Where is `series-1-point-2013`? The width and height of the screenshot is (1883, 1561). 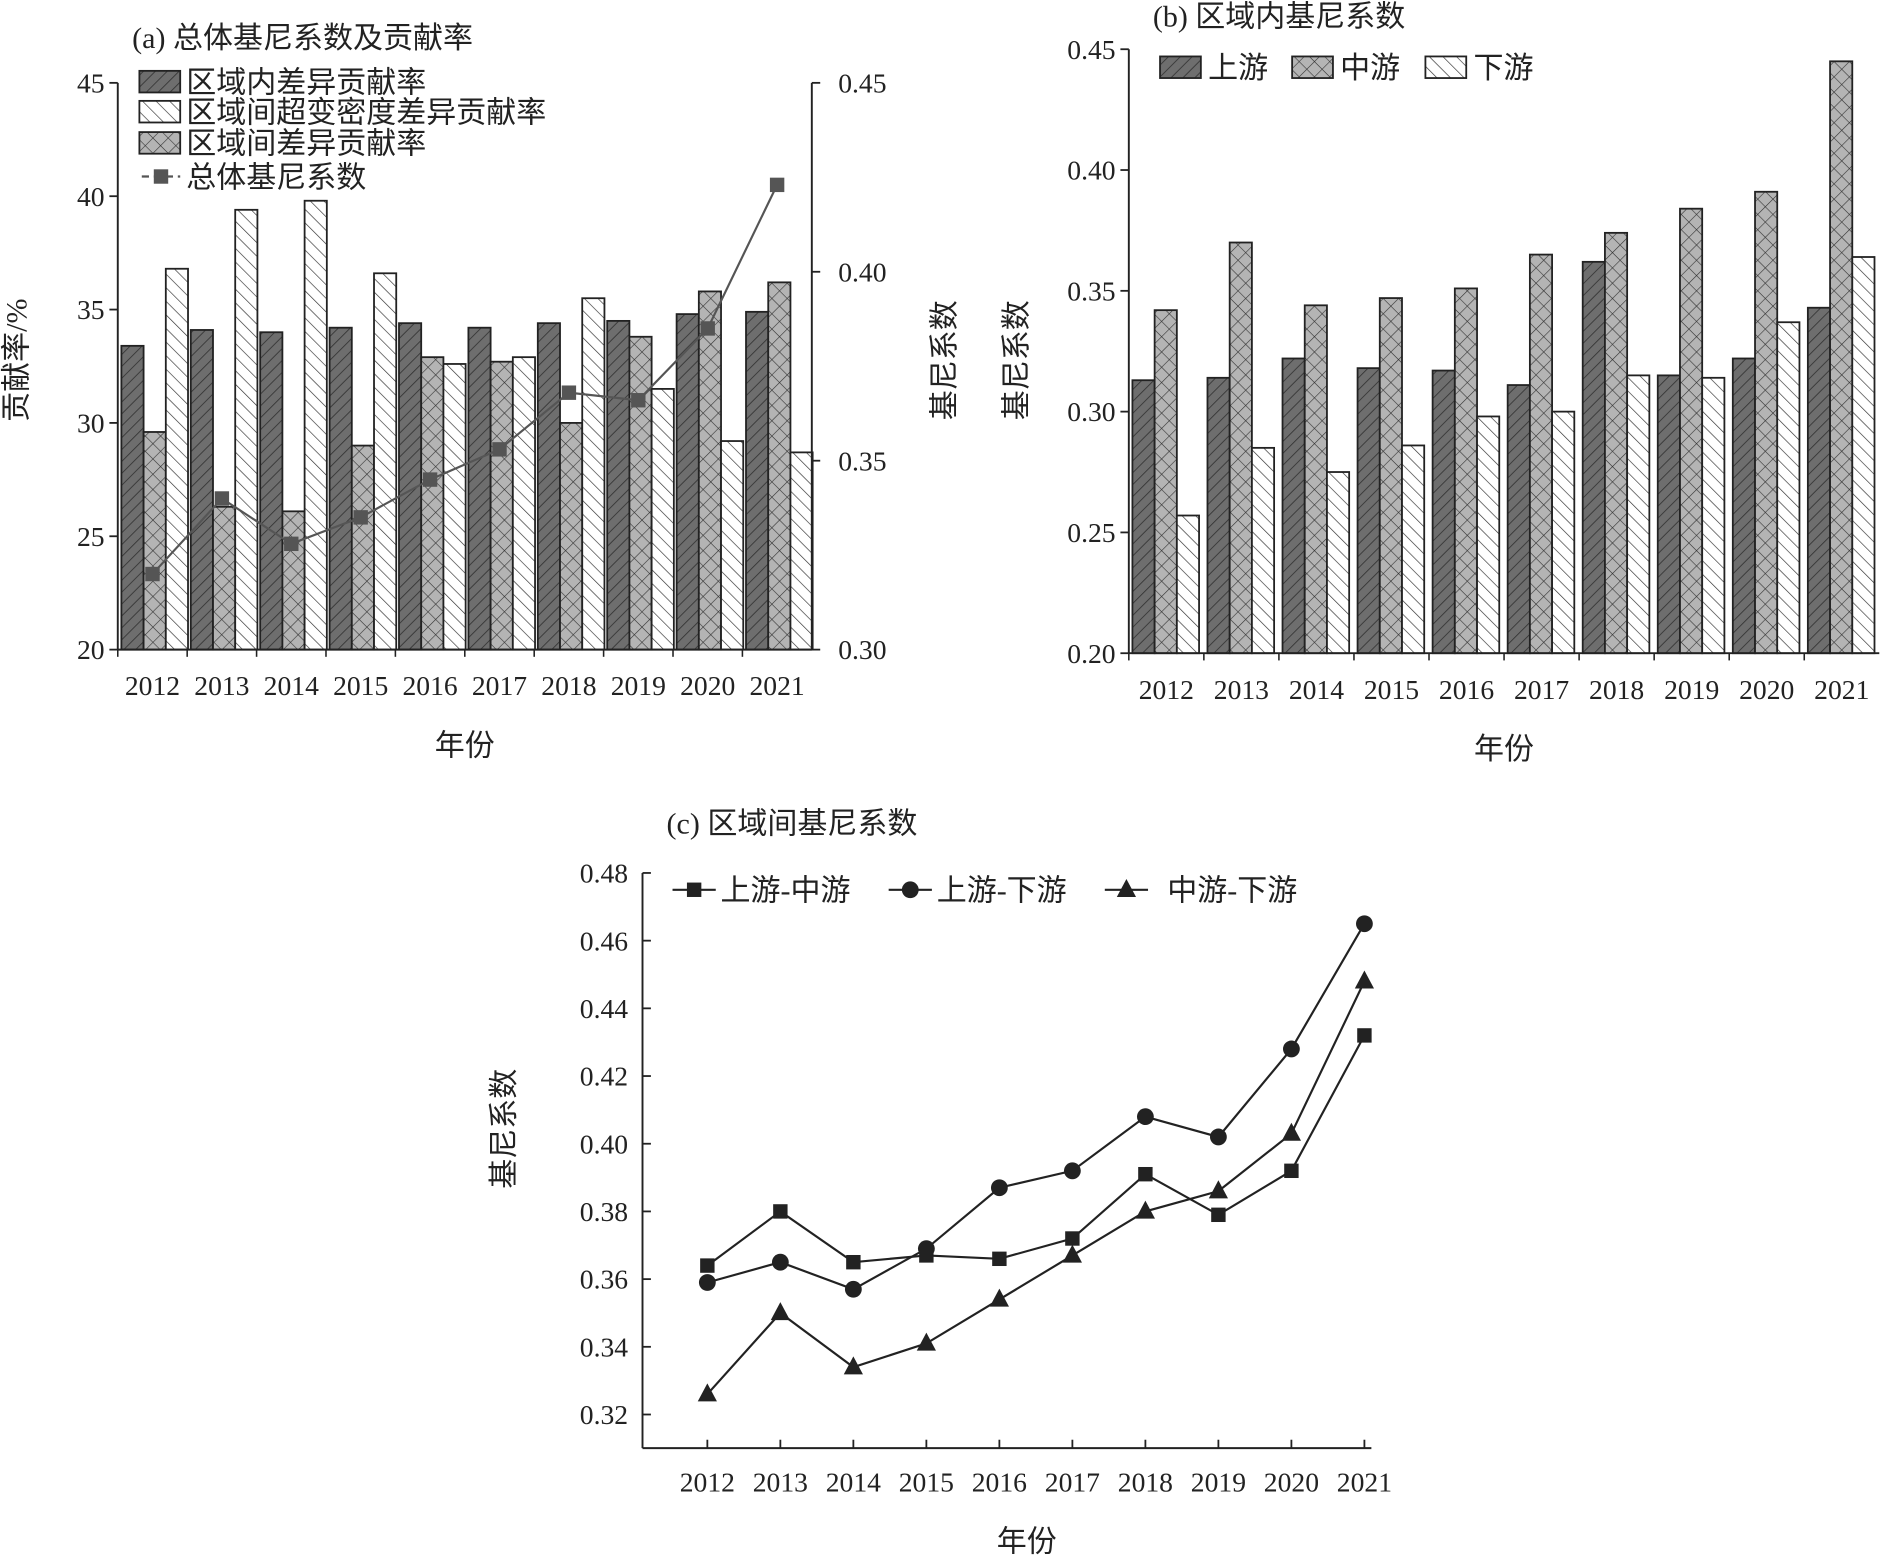 series-1-point-2013 is located at coordinates (780, 1262).